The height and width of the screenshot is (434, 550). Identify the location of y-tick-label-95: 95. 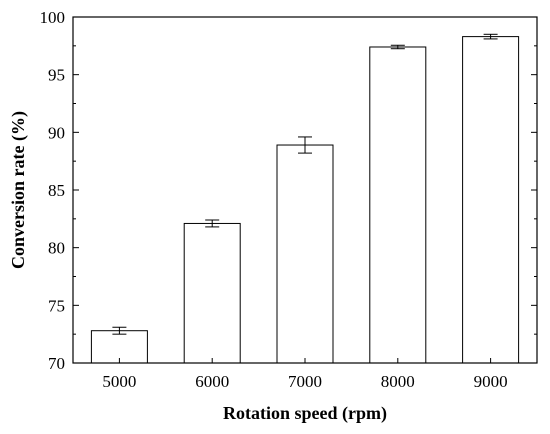
(56, 75).